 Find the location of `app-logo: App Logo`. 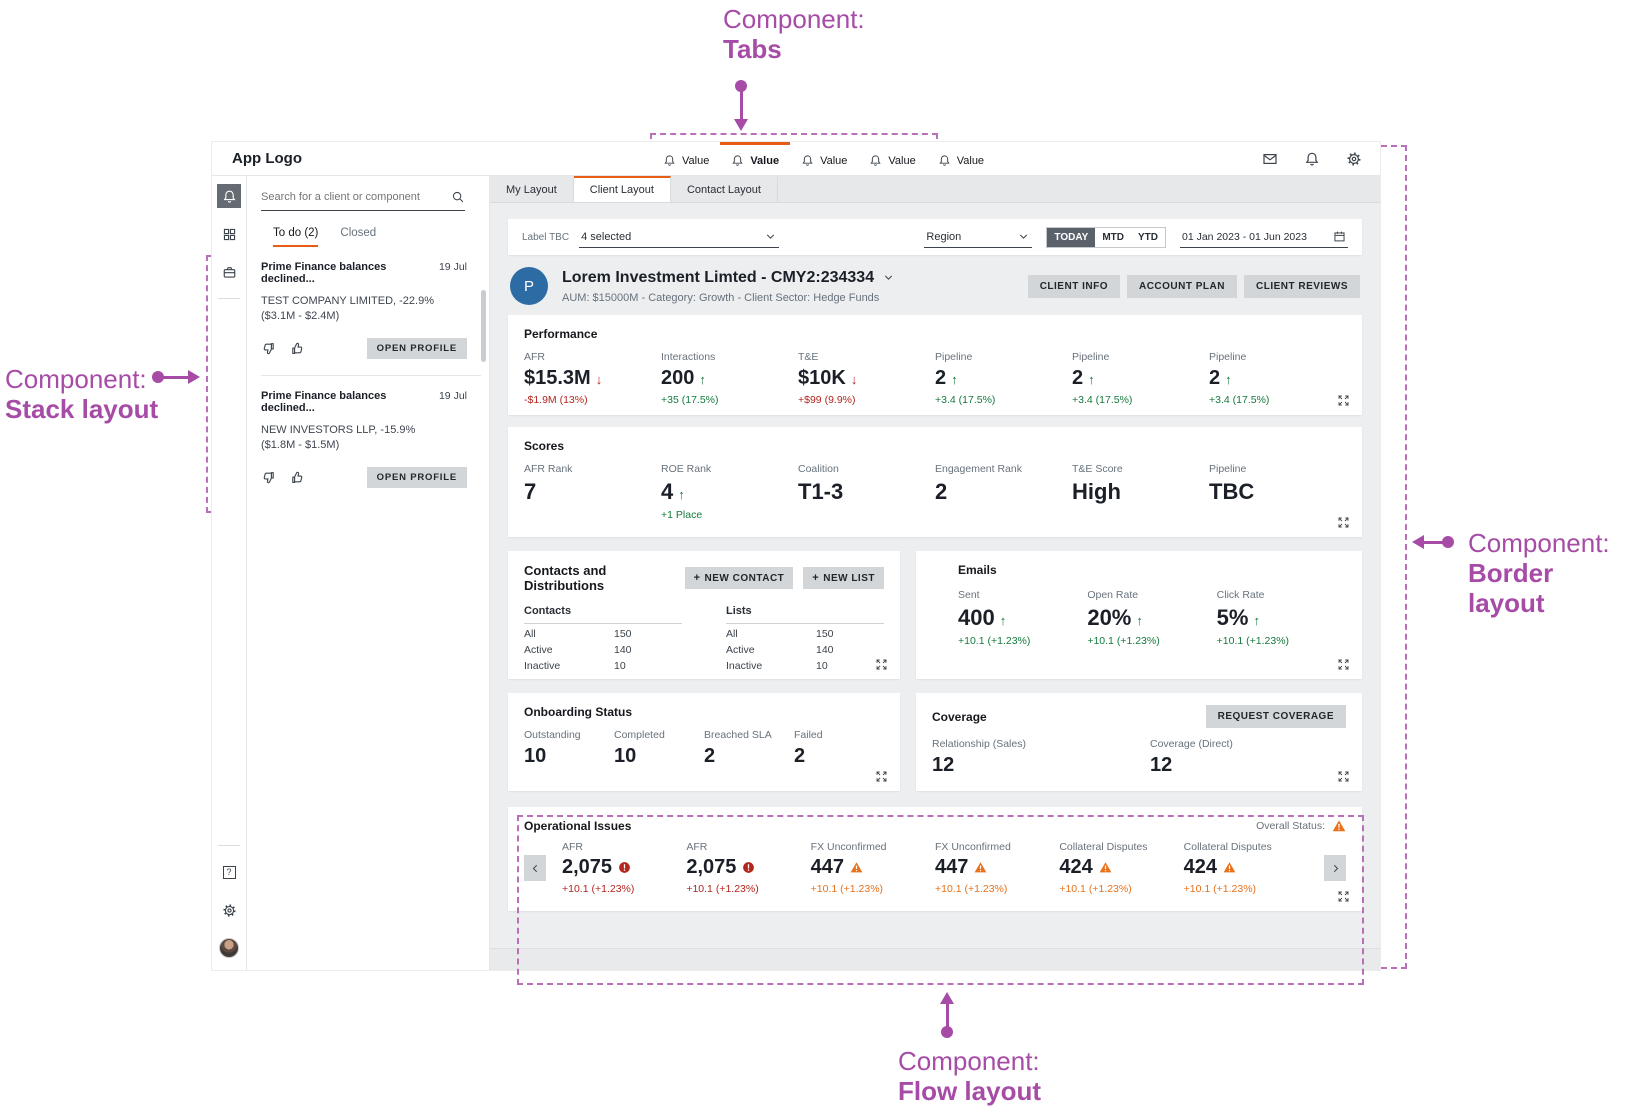

app-logo: App Logo is located at coordinates (267, 158).